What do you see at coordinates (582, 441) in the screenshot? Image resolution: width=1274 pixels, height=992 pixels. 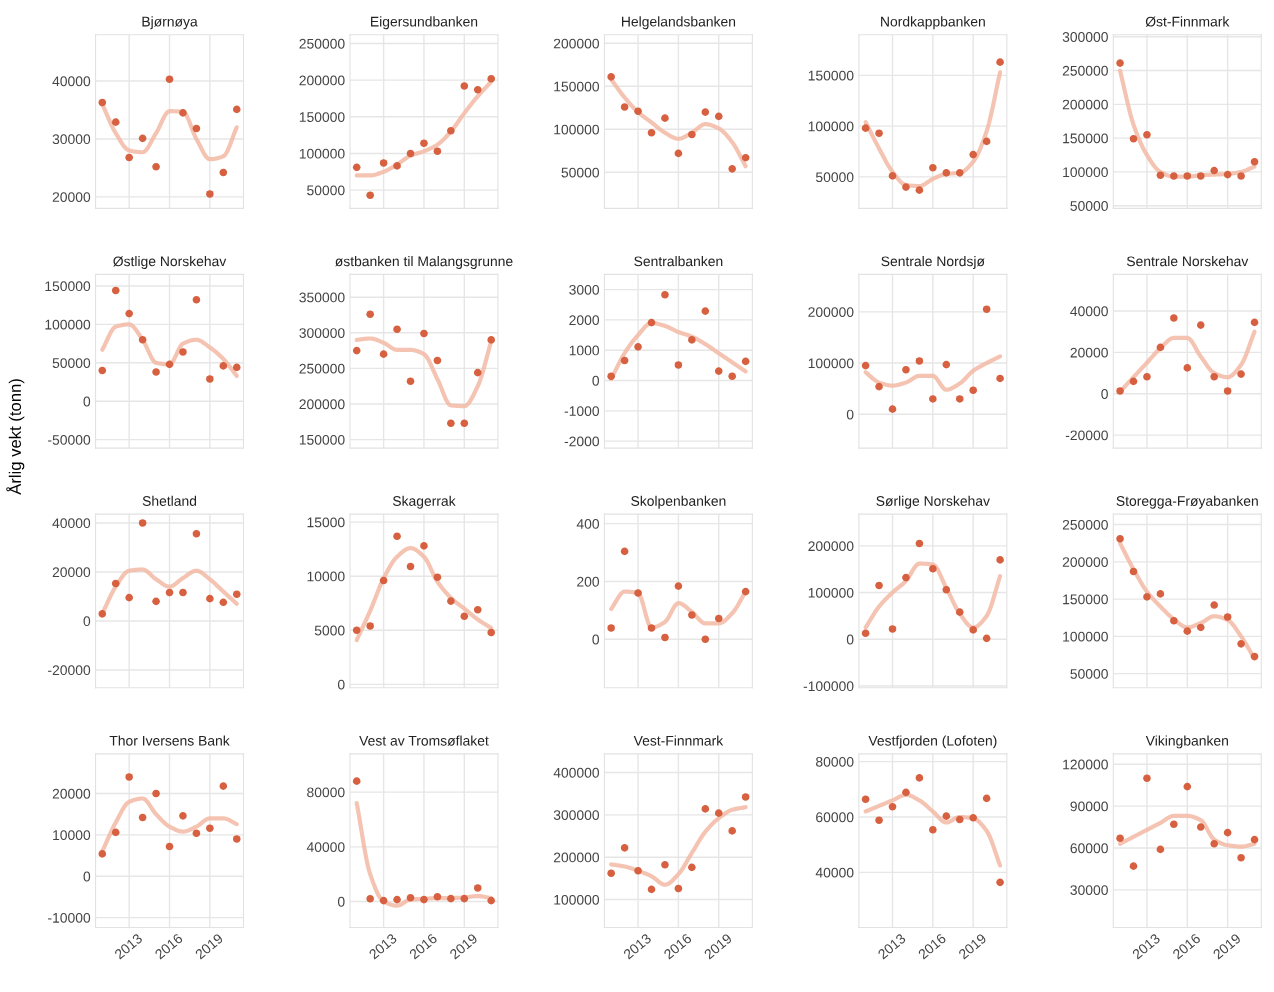 I see `y-tick-label: -2000` at bounding box center [582, 441].